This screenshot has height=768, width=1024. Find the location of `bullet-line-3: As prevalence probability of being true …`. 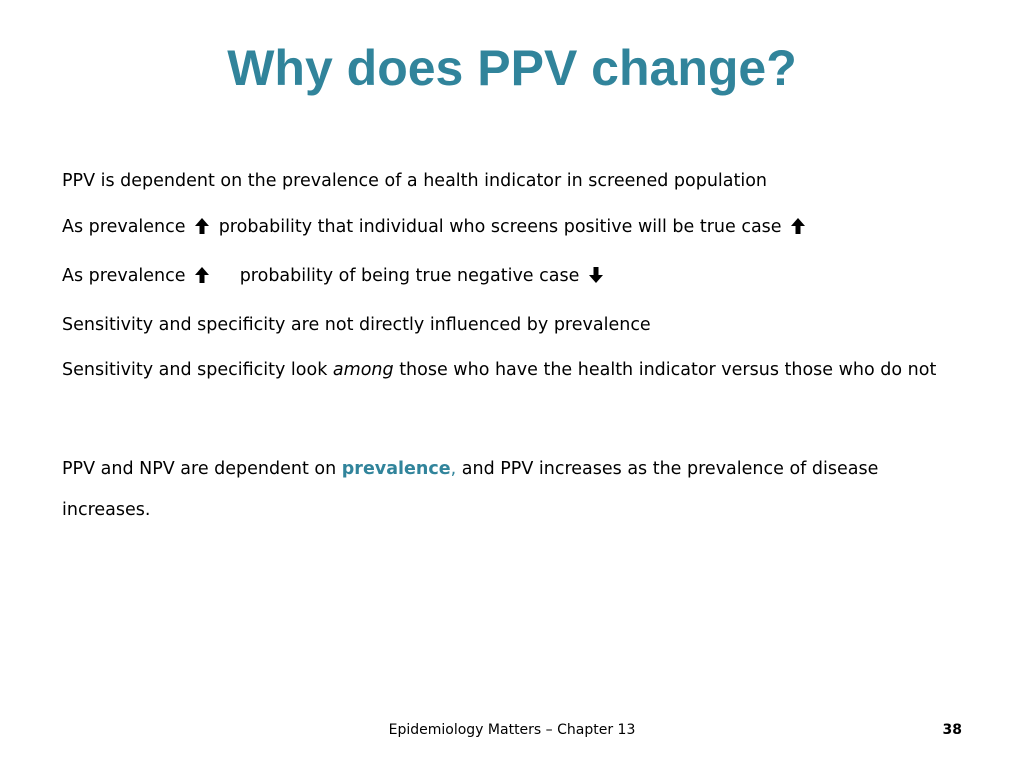

bullet-line-3: As prevalence probability of being true … is located at coordinates (512, 277).